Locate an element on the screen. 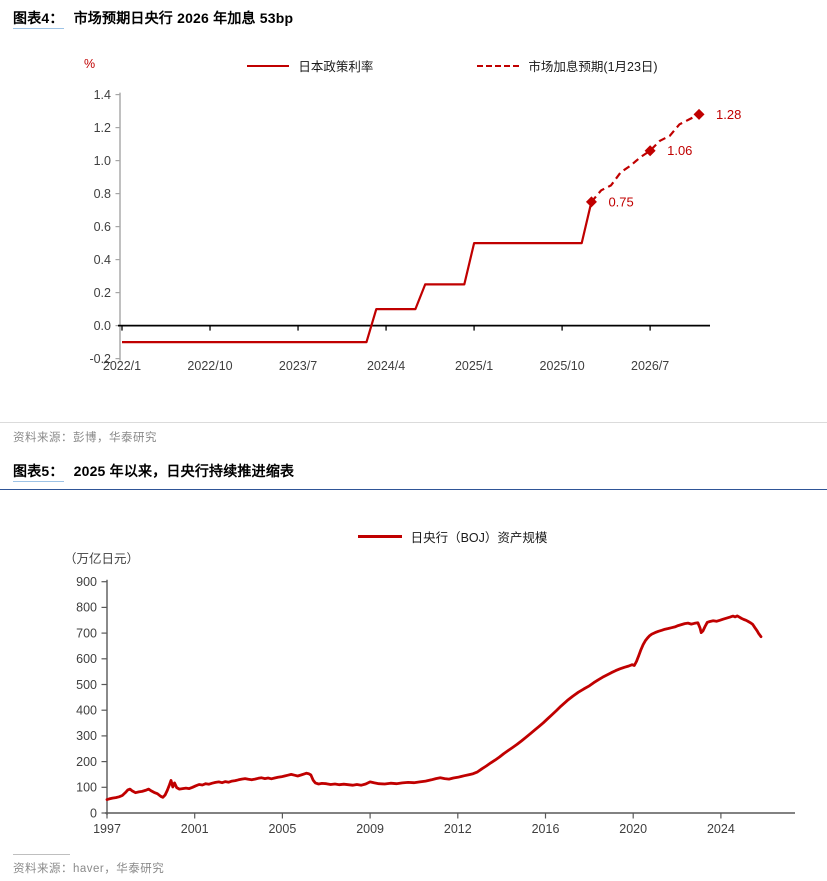 This screenshot has height=881, width=827. legend-item-policy-rate: 日本政策利率 is located at coordinates (310, 65).